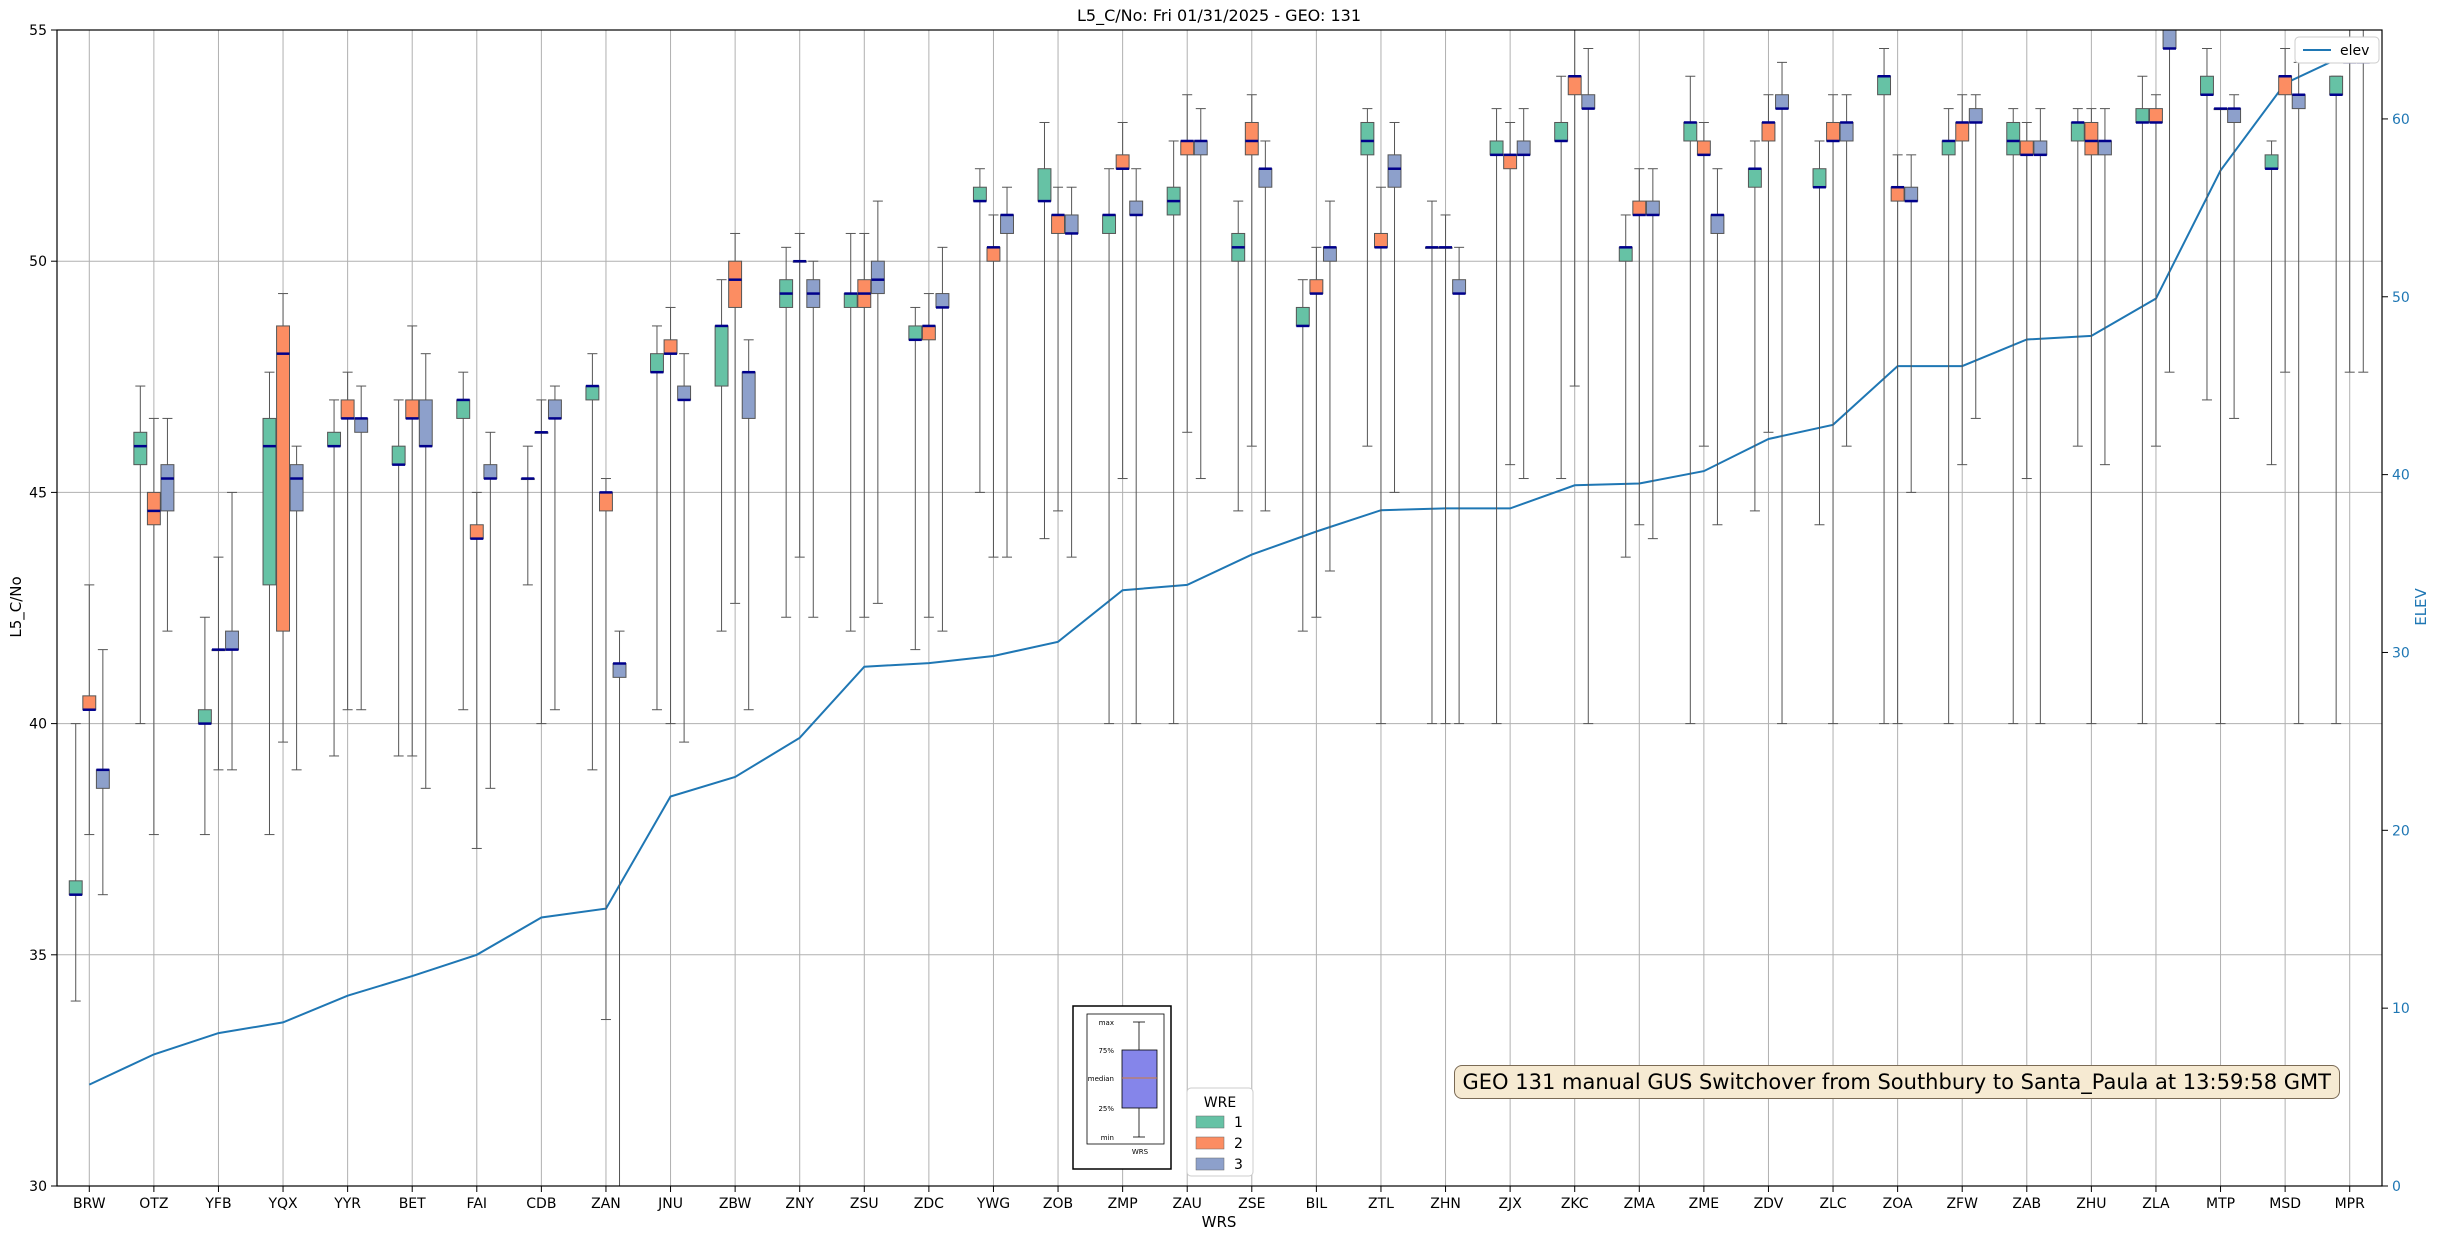 Image resolution: width=2439 pixels, height=1238 pixels. I want to click on y2-axis-label: ELEV, so click(2421, 606).